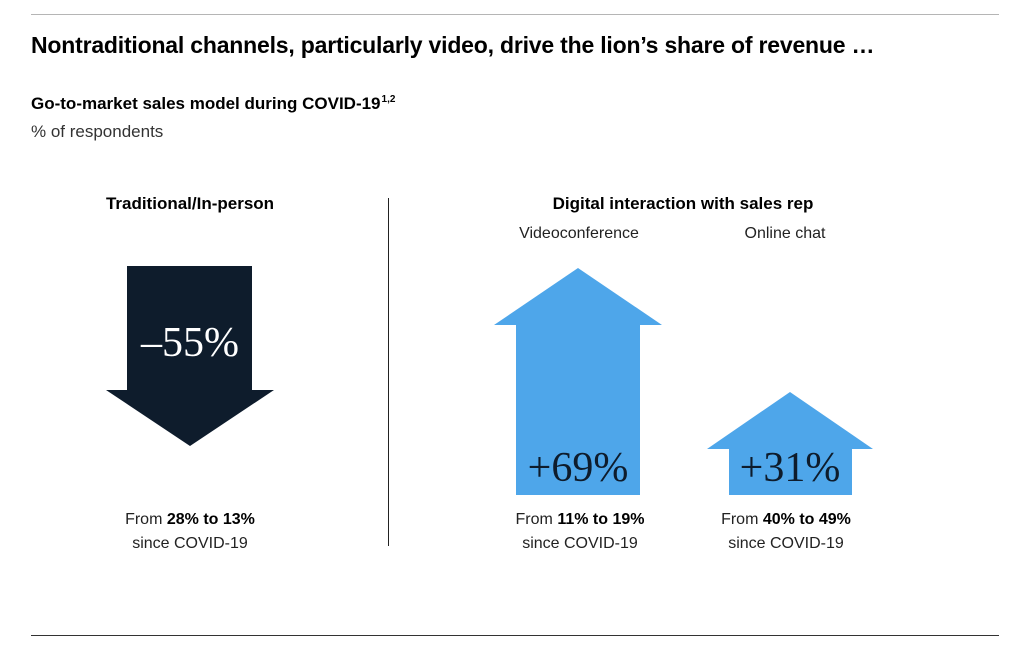 The width and height of the screenshot is (1024, 650). What do you see at coordinates (601, 519) in the screenshot?
I see `note-videoconference-range: 11% to 19%` at bounding box center [601, 519].